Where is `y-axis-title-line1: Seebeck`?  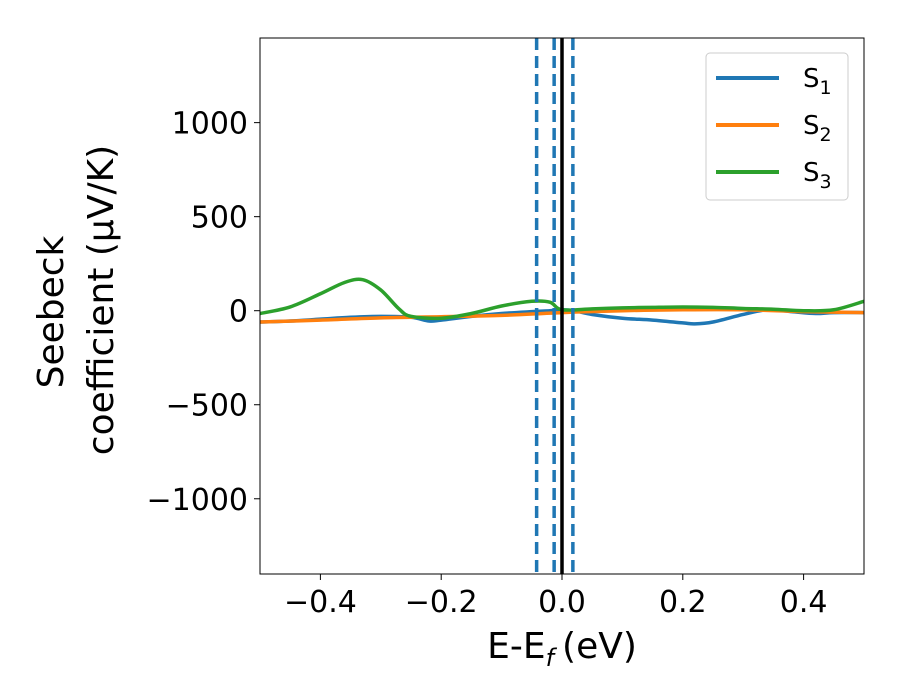
y-axis-title-line1: Seebeck is located at coordinates (51, 311).